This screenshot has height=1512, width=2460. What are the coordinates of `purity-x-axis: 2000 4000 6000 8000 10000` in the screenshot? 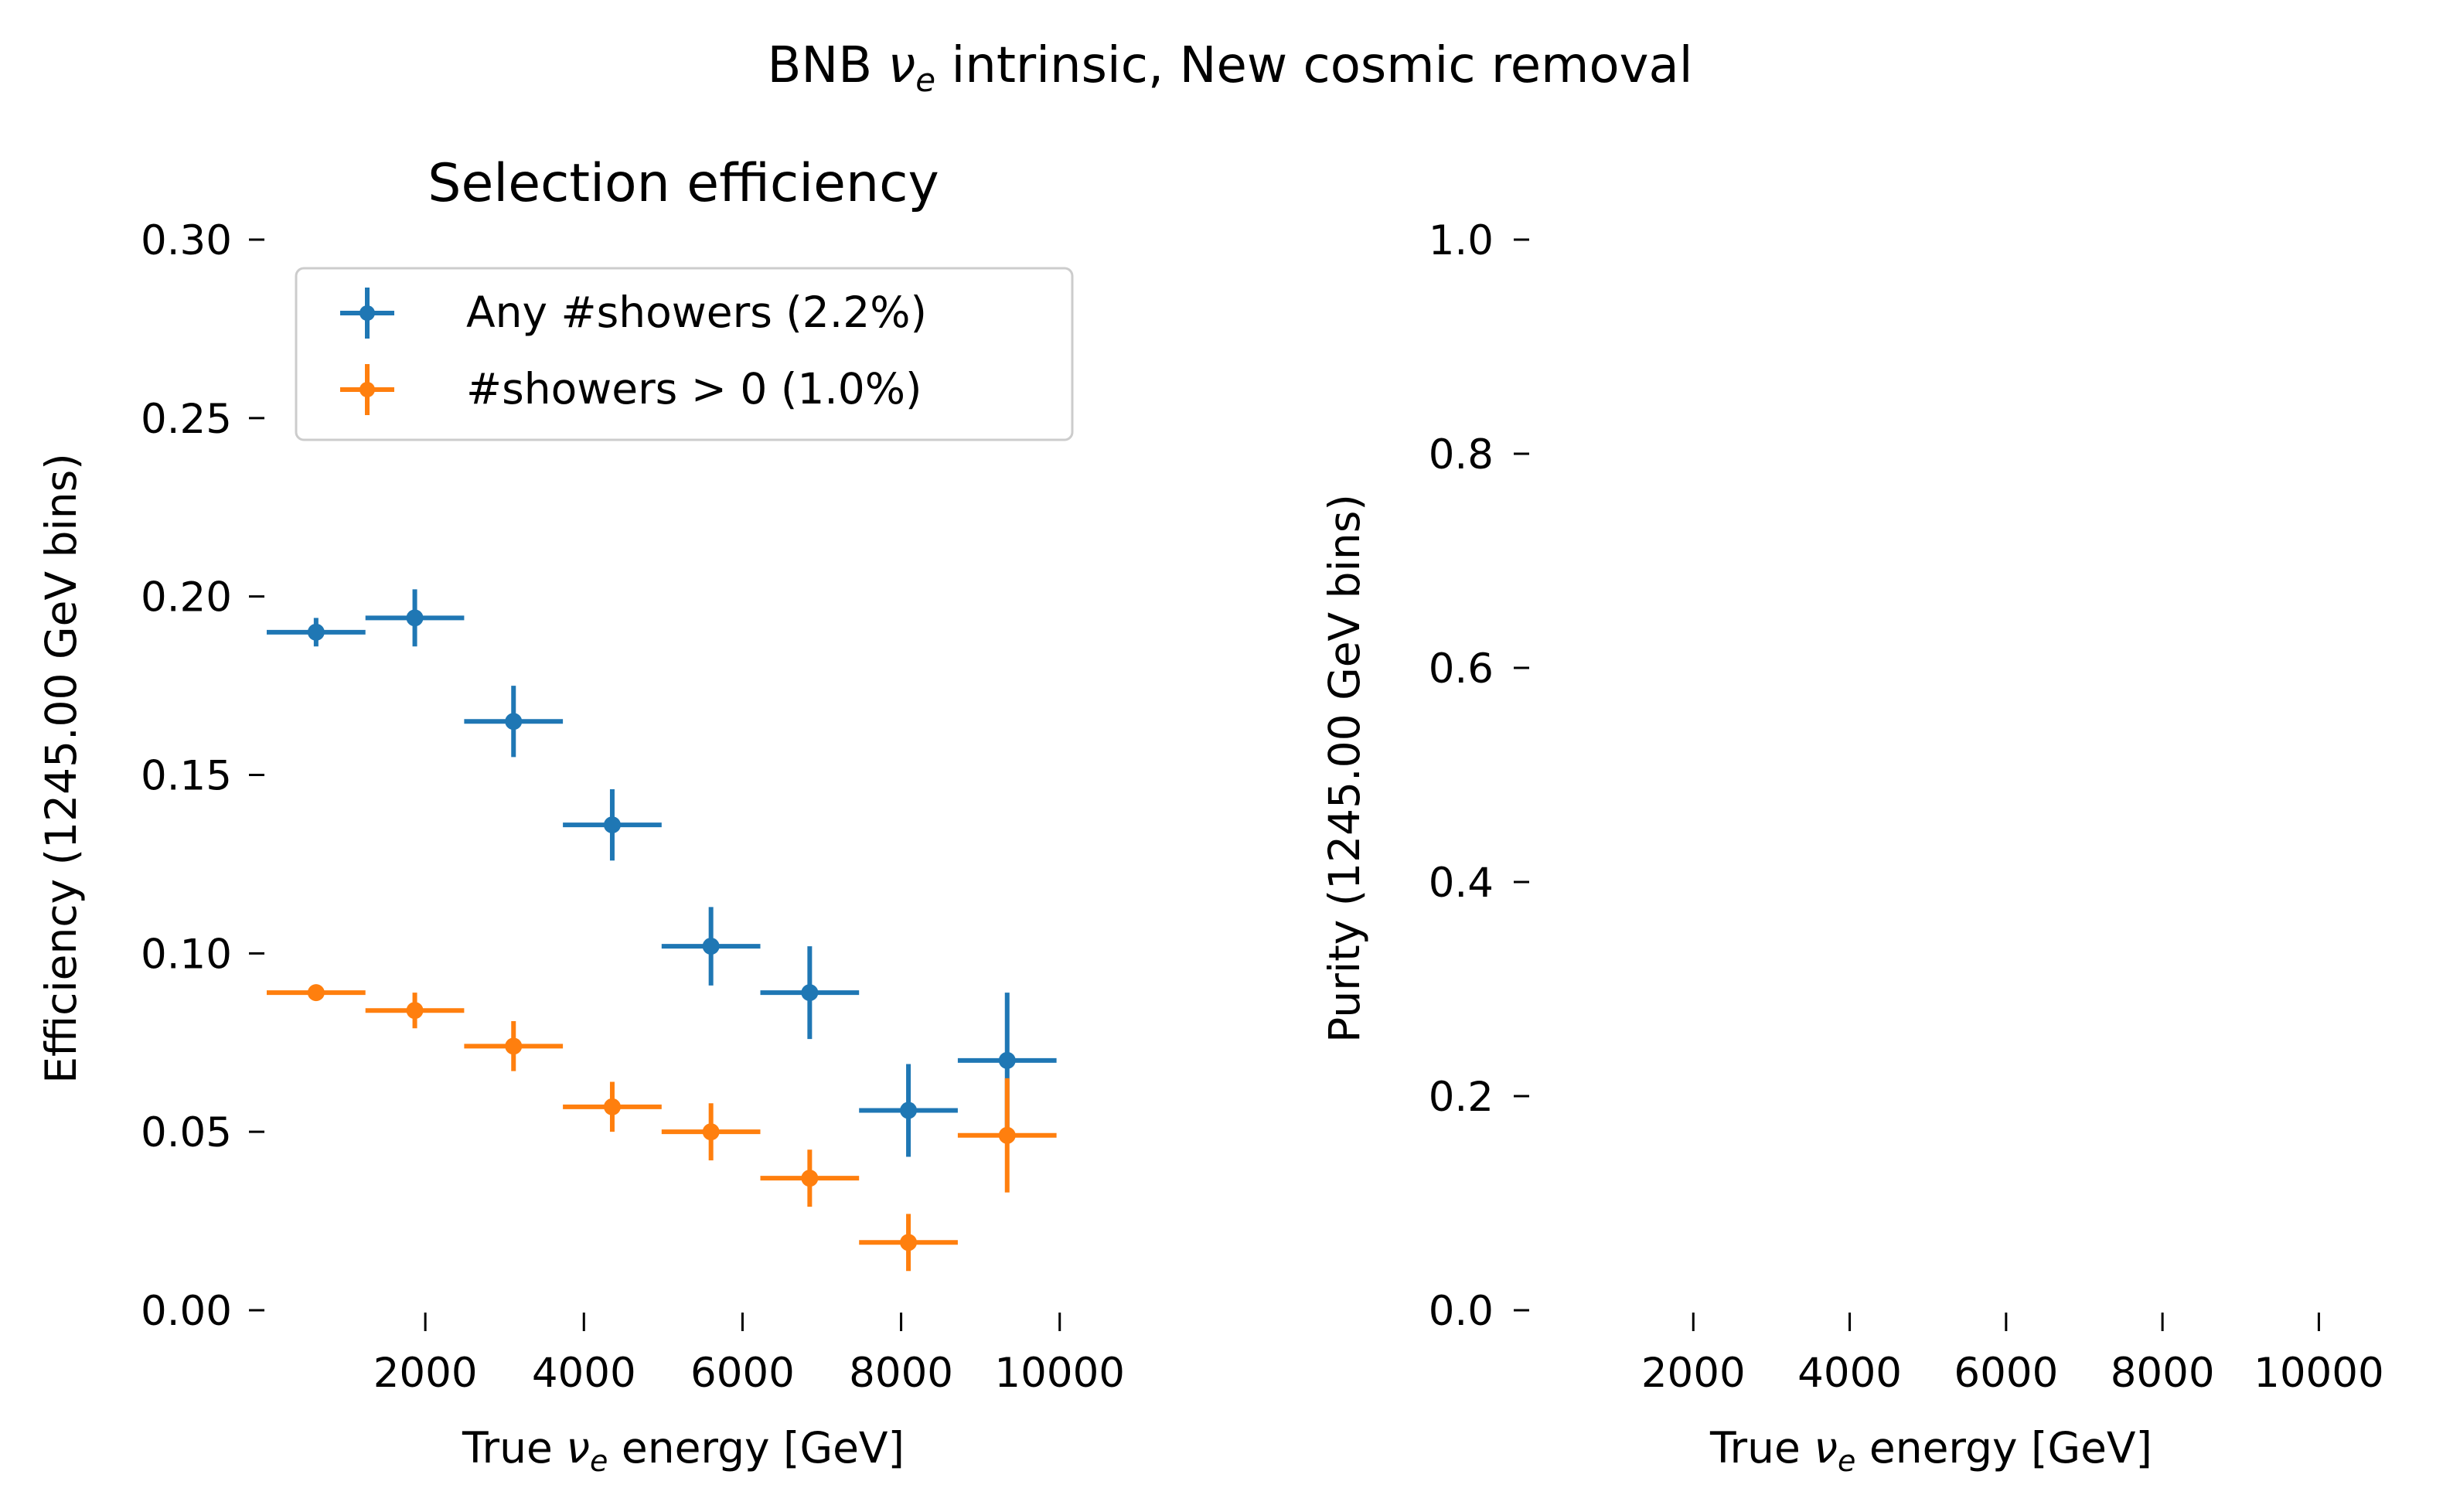 It's located at (2012, 1355).